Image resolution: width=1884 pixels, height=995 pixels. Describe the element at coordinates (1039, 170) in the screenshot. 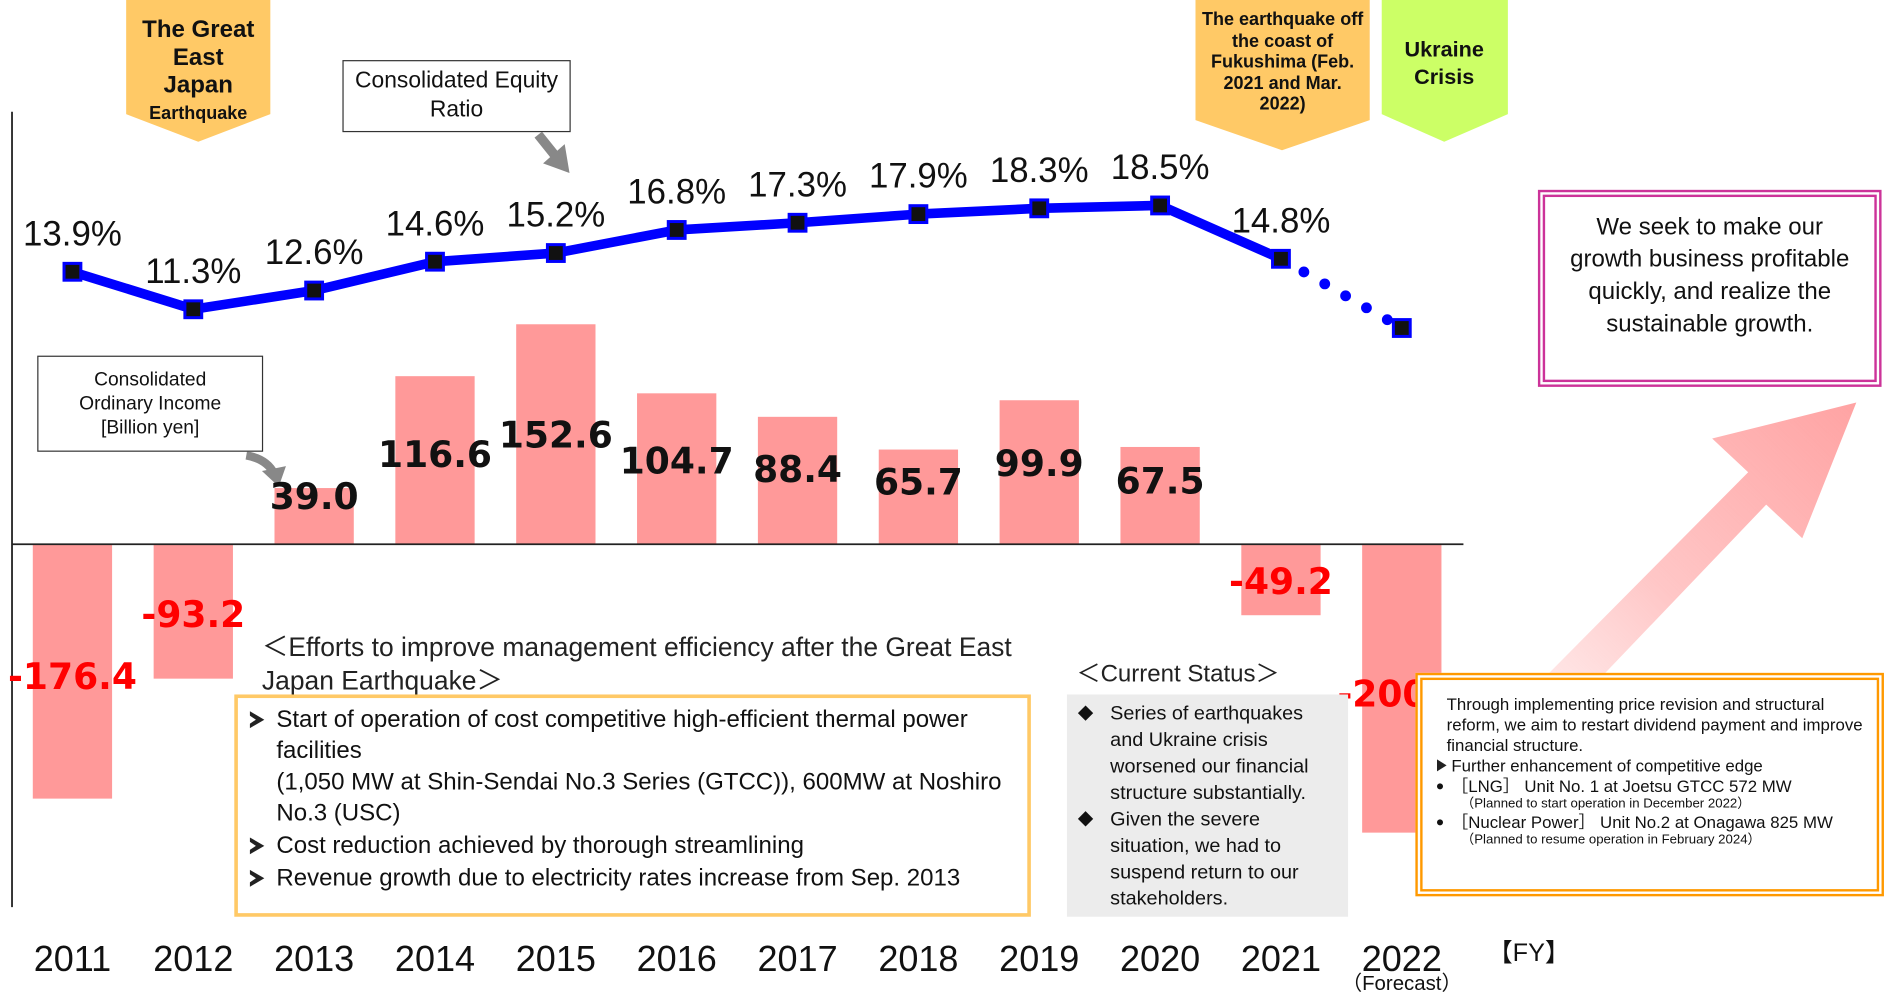

I see `line-value-label: 18.3%` at that location.